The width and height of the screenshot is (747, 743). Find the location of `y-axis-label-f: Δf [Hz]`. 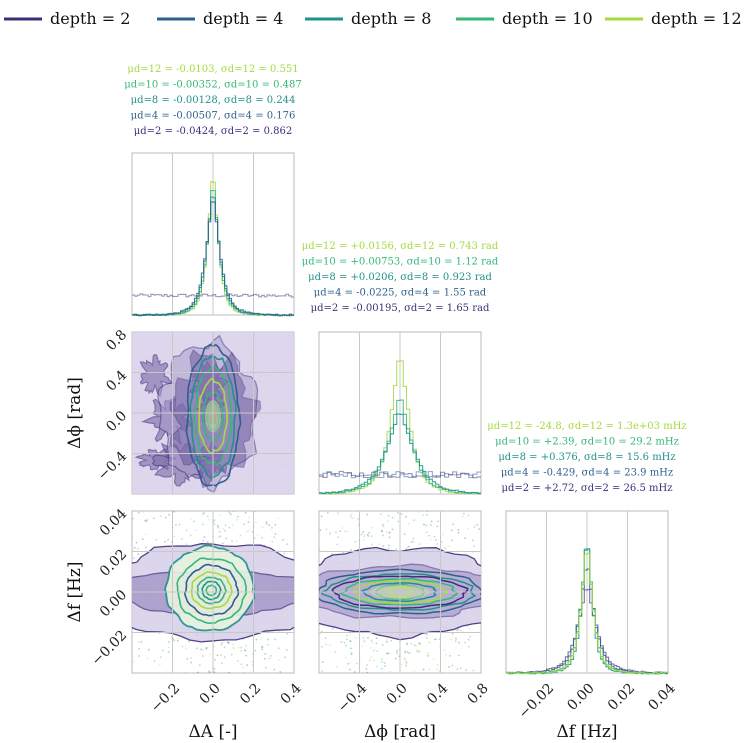

y-axis-label-f: Δf [Hz] is located at coordinates (75, 591).